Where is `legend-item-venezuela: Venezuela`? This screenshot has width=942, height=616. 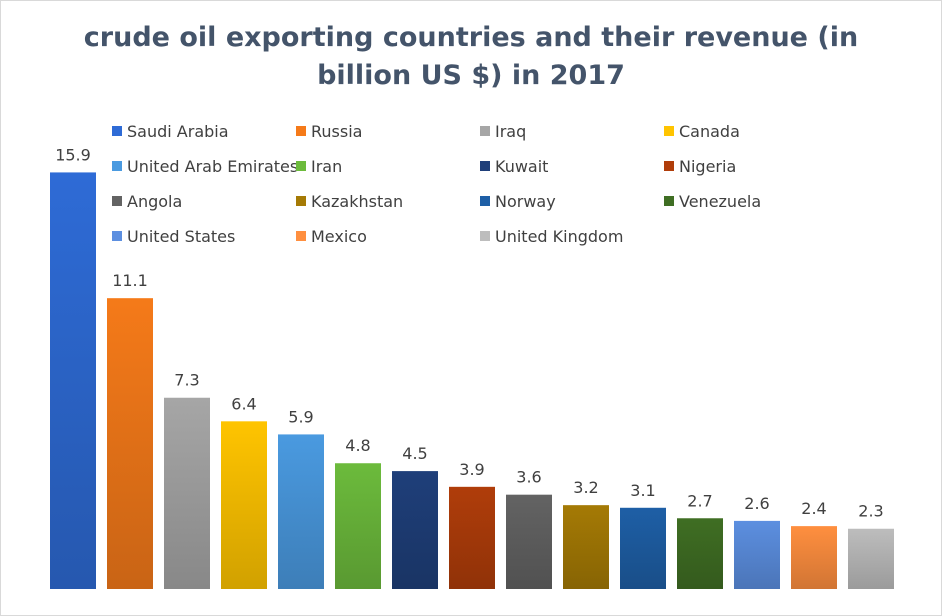
legend-item-venezuela: Venezuela is located at coordinates (712, 201).